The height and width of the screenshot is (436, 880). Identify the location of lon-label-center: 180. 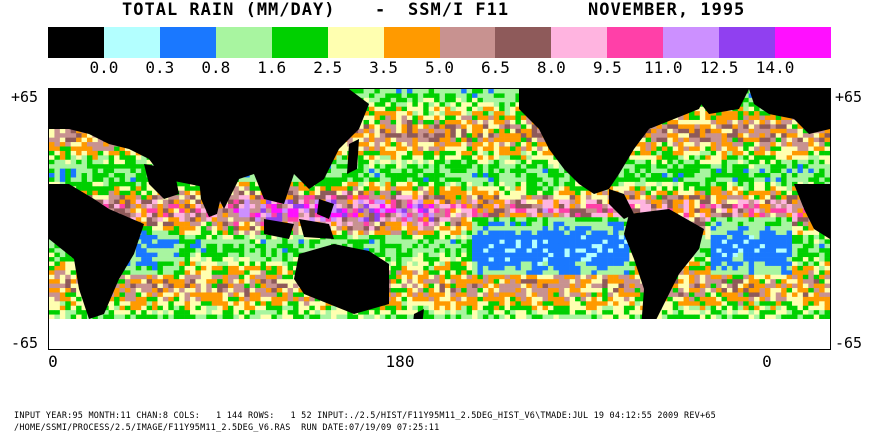
(400, 361).